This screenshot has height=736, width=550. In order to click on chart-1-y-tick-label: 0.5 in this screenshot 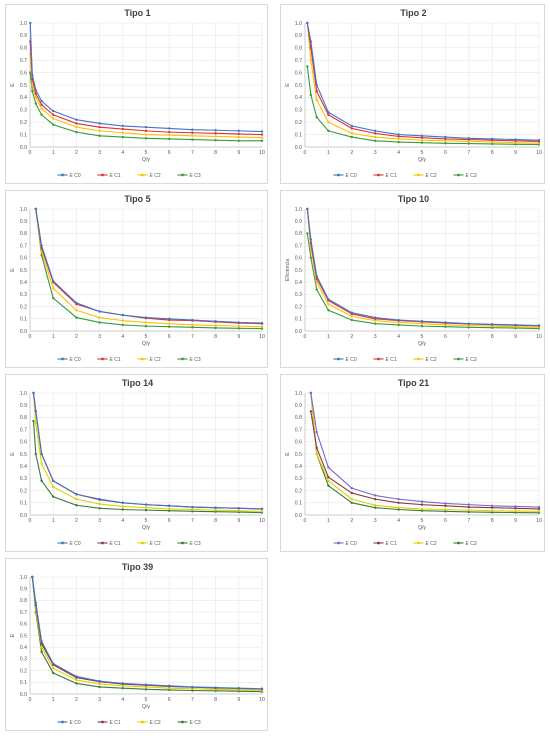, I will do `click(298, 86)`.